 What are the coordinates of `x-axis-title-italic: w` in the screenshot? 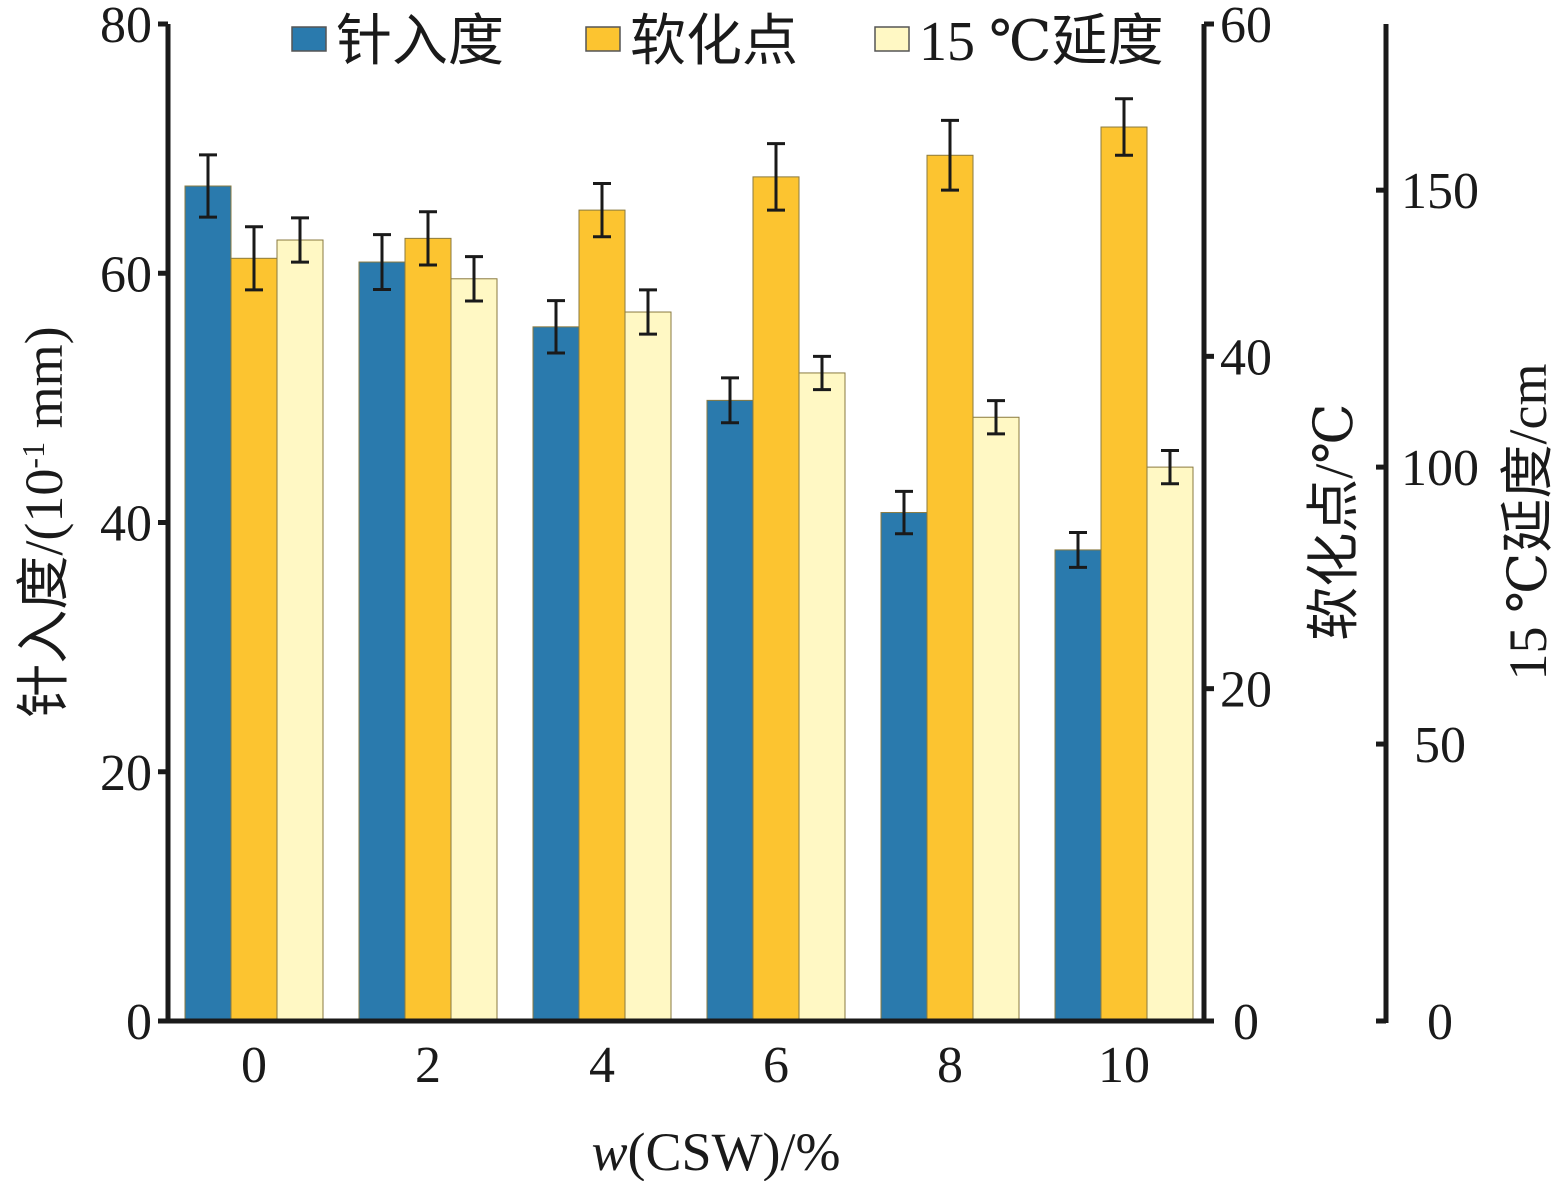 It's located at (610, 1151).